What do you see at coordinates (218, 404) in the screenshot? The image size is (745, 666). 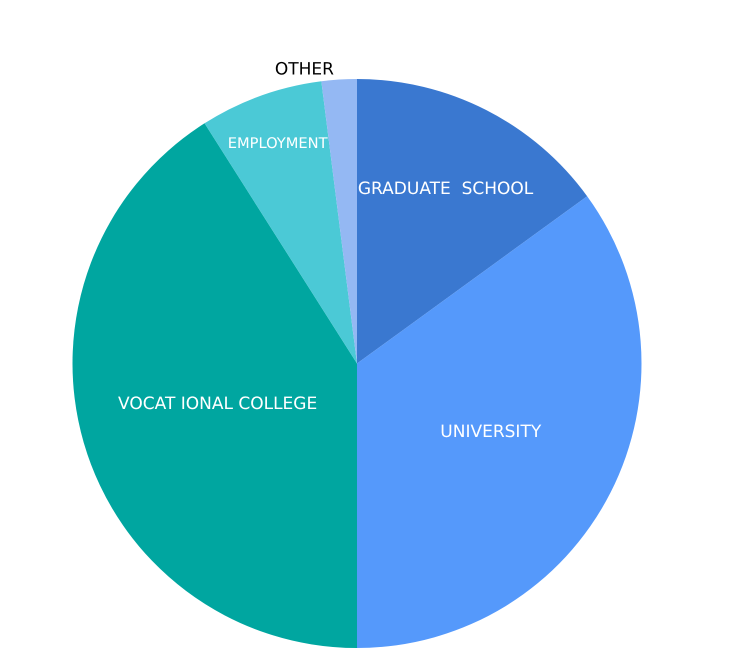 I see `slice-label: VOCAT IONAL COLLEGE` at bounding box center [218, 404].